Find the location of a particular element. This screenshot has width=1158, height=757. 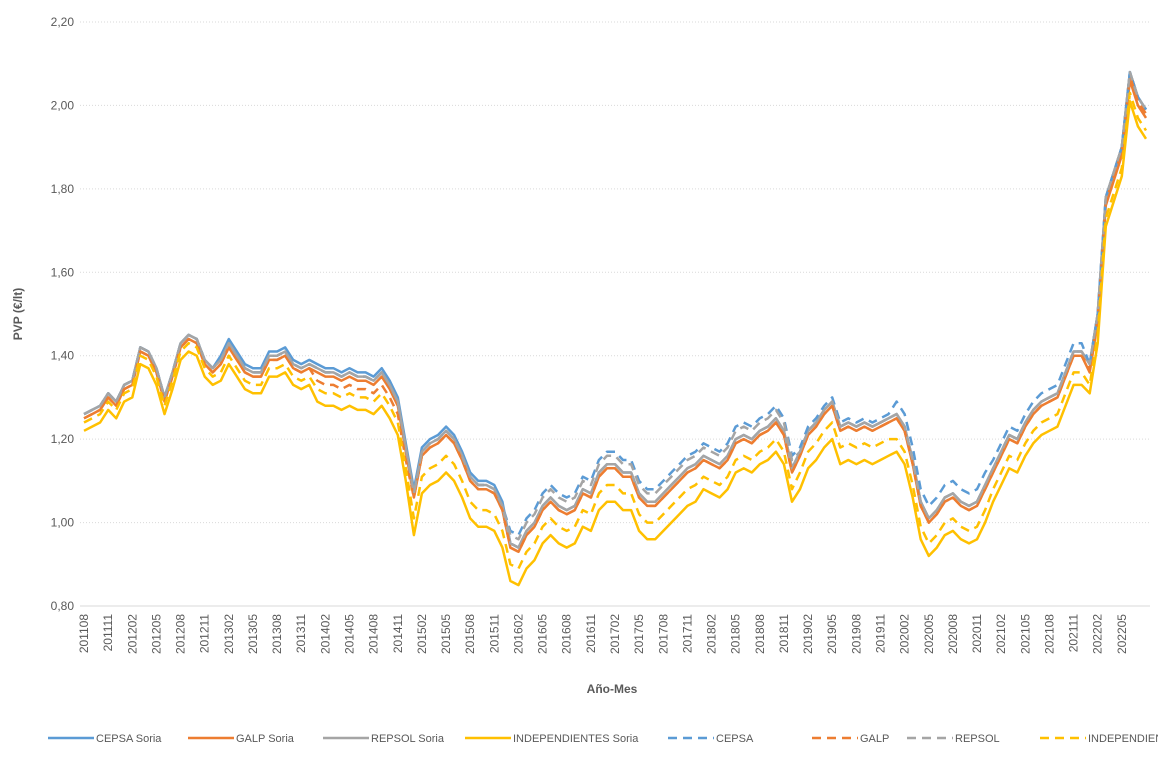

y-tick-label: 0,80 is located at coordinates (63, 606).